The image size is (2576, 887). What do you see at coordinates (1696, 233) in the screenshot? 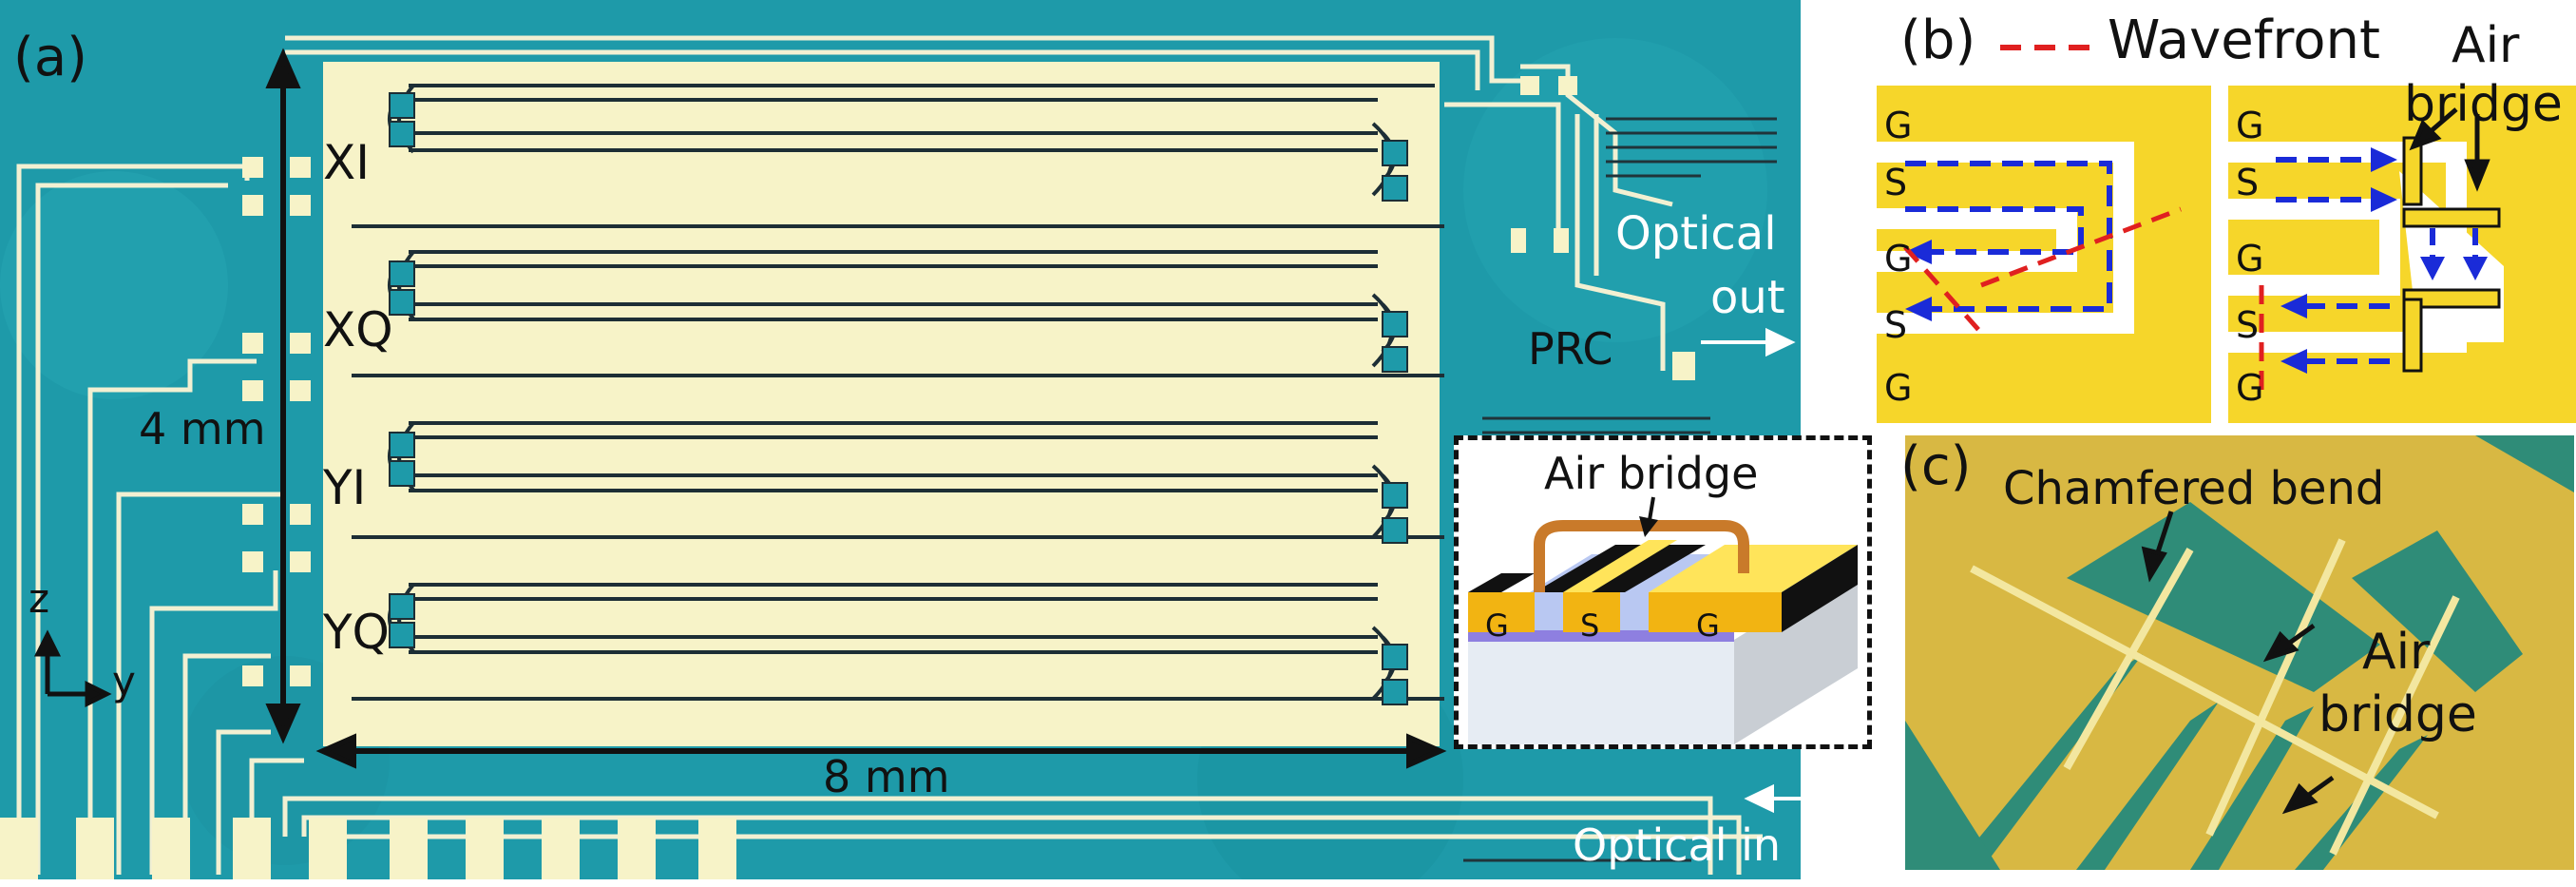
I see `optical-out-label-line1: Optical` at bounding box center [1696, 233].